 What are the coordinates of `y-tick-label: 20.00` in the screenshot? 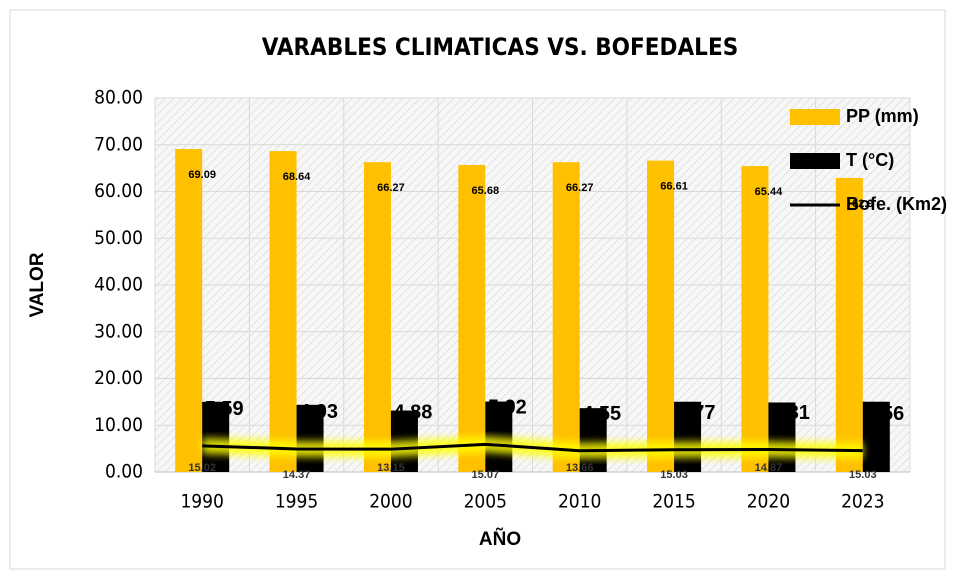 It's located at (118, 378).